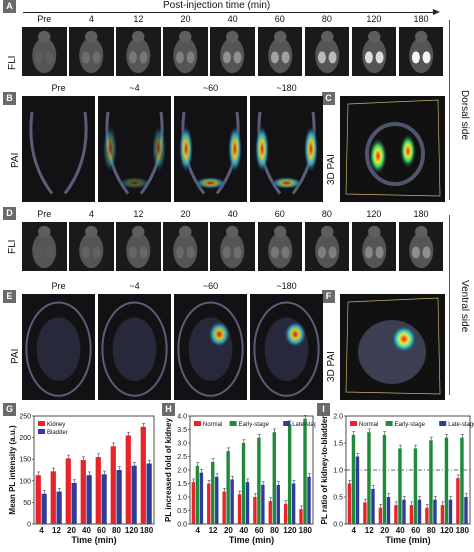 The image size is (474, 552). What do you see at coordinates (15, 160) in the screenshot?
I see `row-label-pai-dorsal: PAI` at bounding box center [15, 160].